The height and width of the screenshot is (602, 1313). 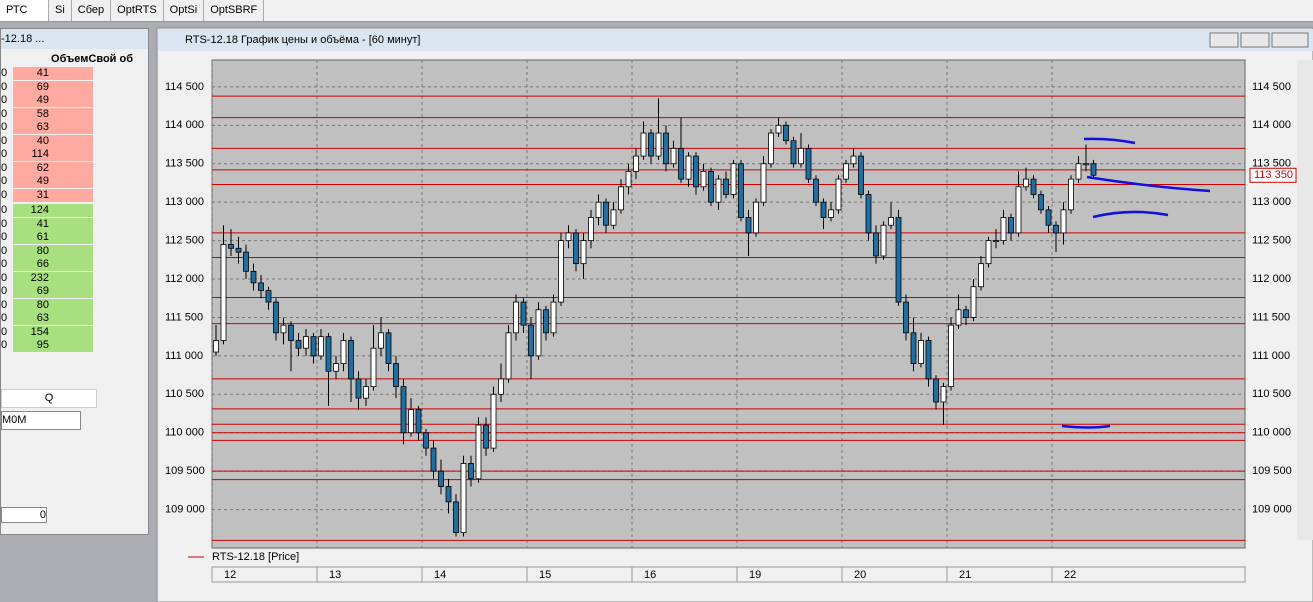 I want to click on x-tick-label: 14, so click(x=440, y=575).